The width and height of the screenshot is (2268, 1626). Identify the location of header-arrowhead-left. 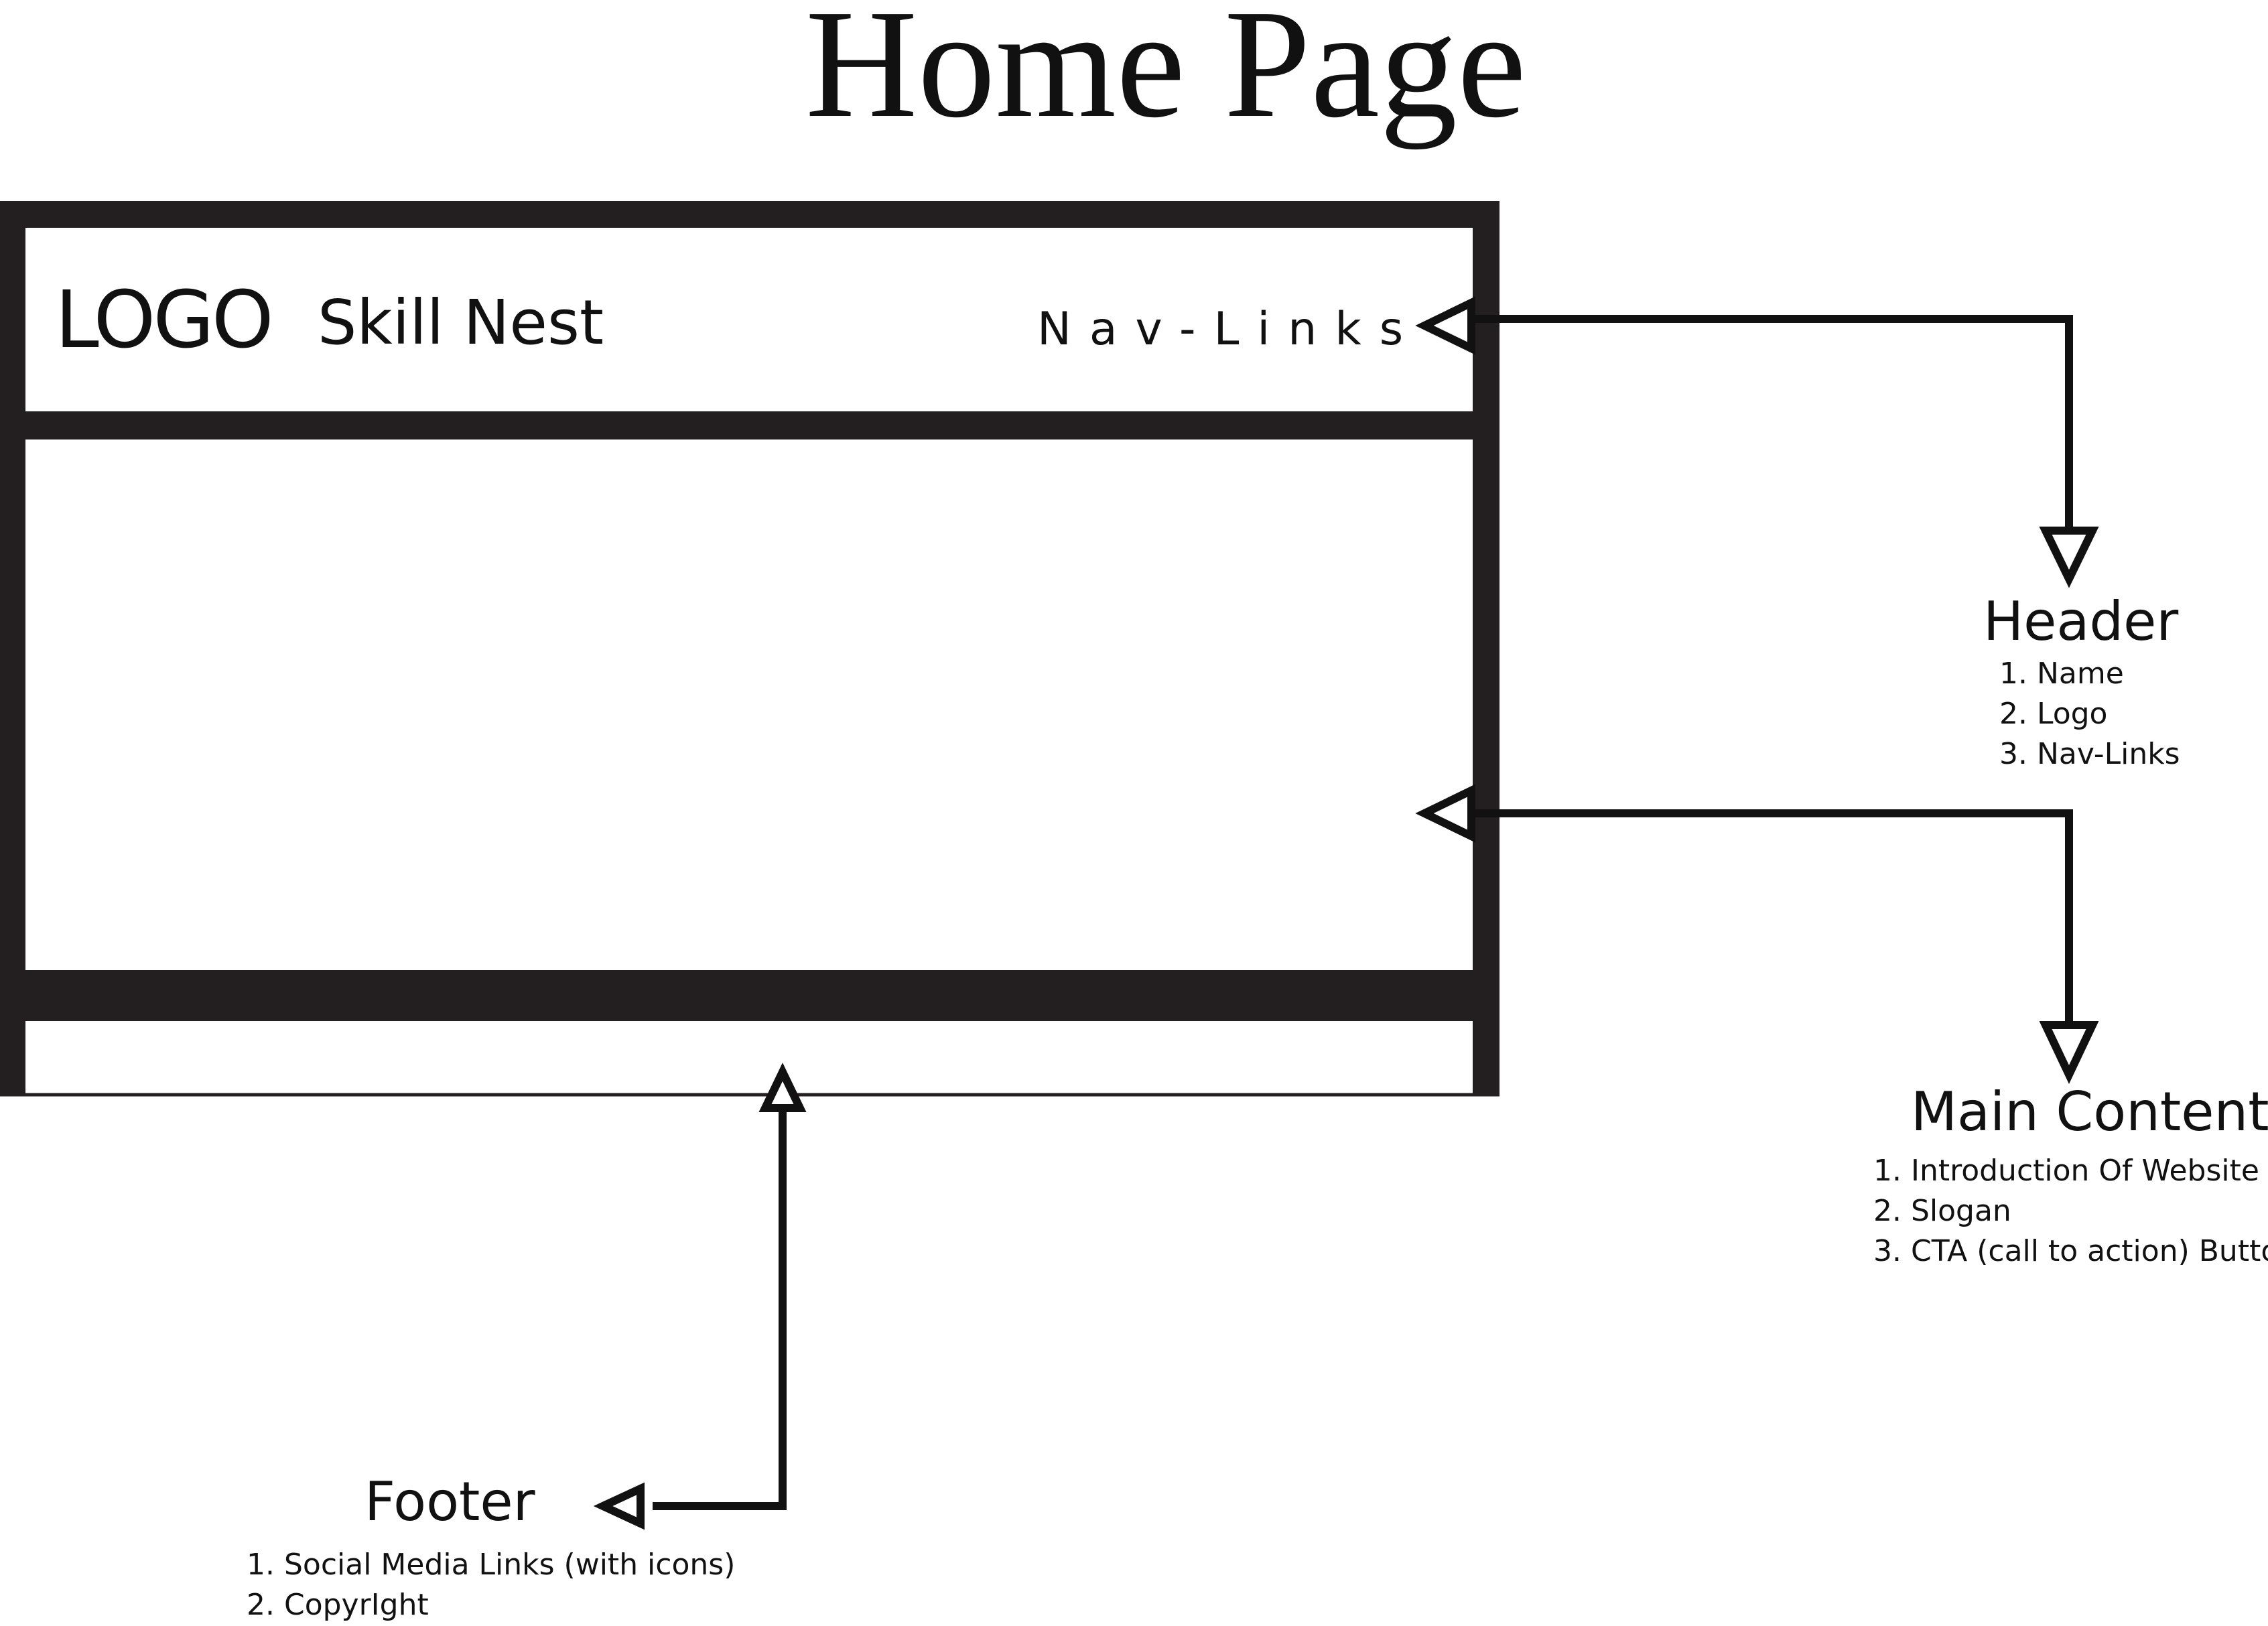
(1445, 326).